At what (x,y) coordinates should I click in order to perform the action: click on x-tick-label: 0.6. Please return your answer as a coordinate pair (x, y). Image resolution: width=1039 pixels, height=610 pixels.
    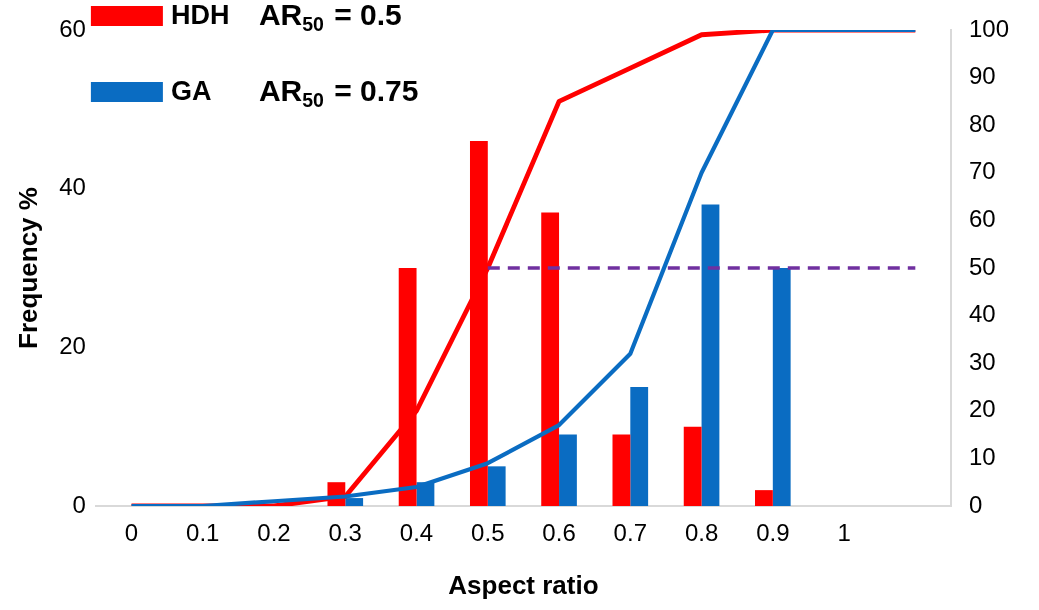
    Looking at the image, I should click on (559, 533).